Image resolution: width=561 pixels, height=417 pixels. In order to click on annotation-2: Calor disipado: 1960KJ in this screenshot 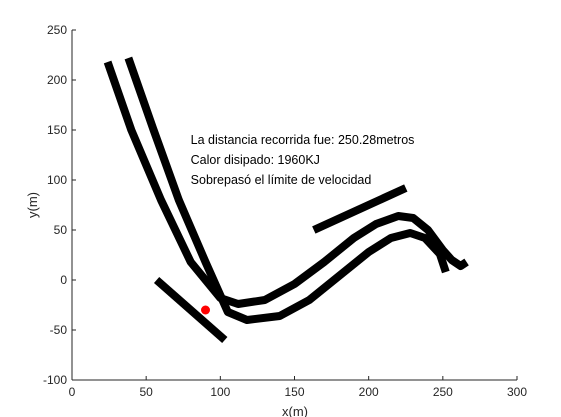, I will do `click(255, 160)`.